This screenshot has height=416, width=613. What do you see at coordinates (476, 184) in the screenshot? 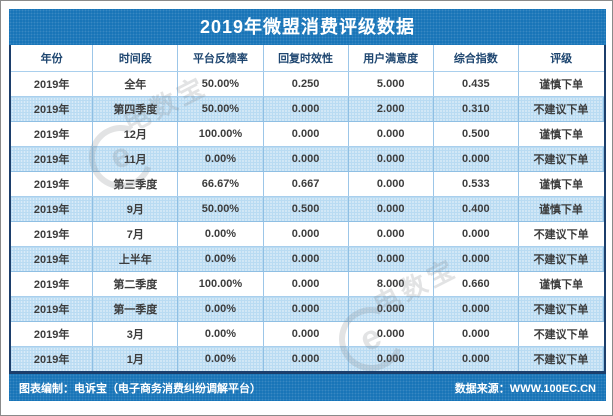
I see `table-cell: 0.533` at bounding box center [476, 184].